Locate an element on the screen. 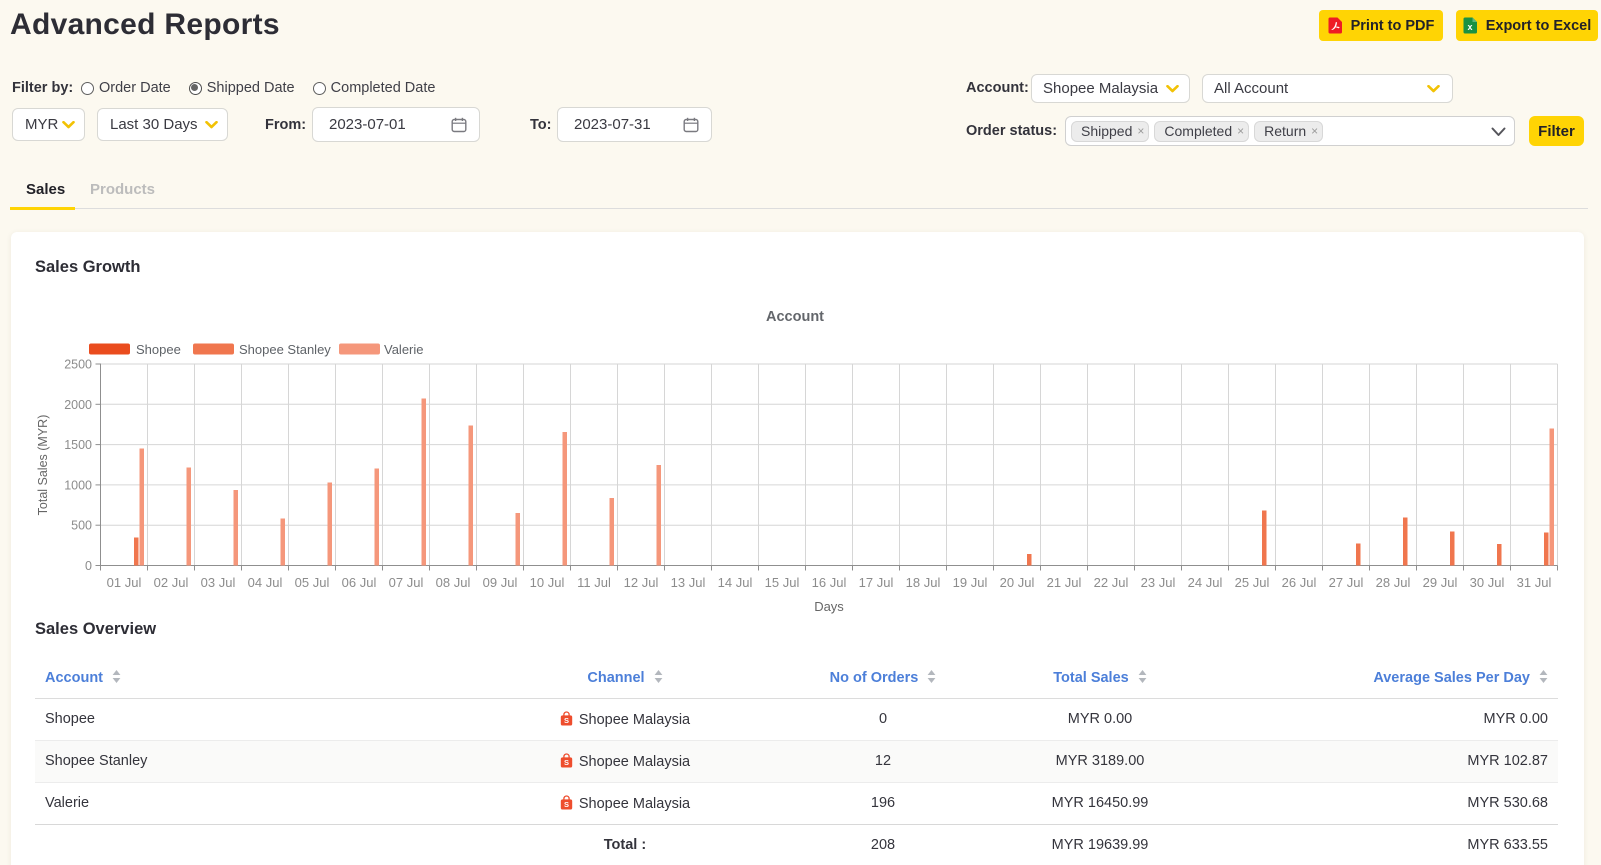 This screenshot has height=865, width=1601. svg-text: 28 Jul is located at coordinates (1393, 582).